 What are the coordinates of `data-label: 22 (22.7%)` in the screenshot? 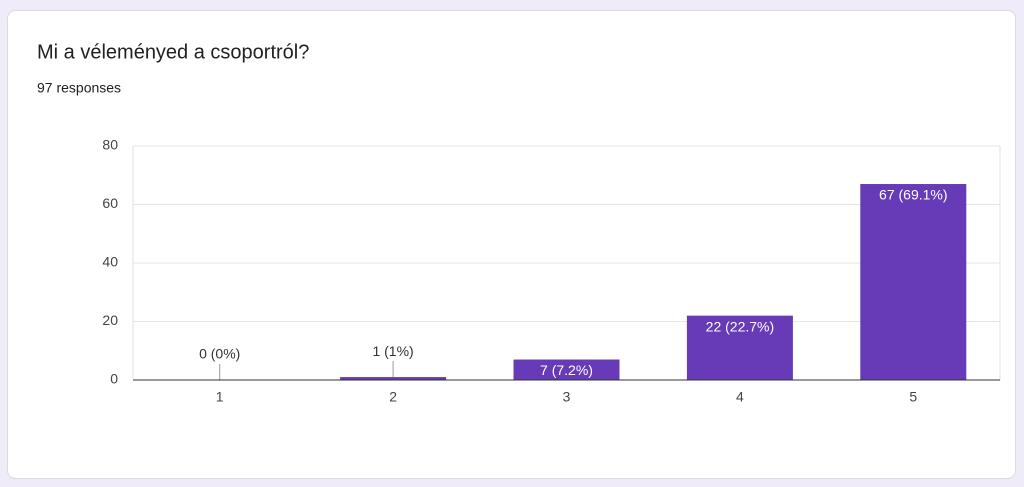 It's located at (740, 326).